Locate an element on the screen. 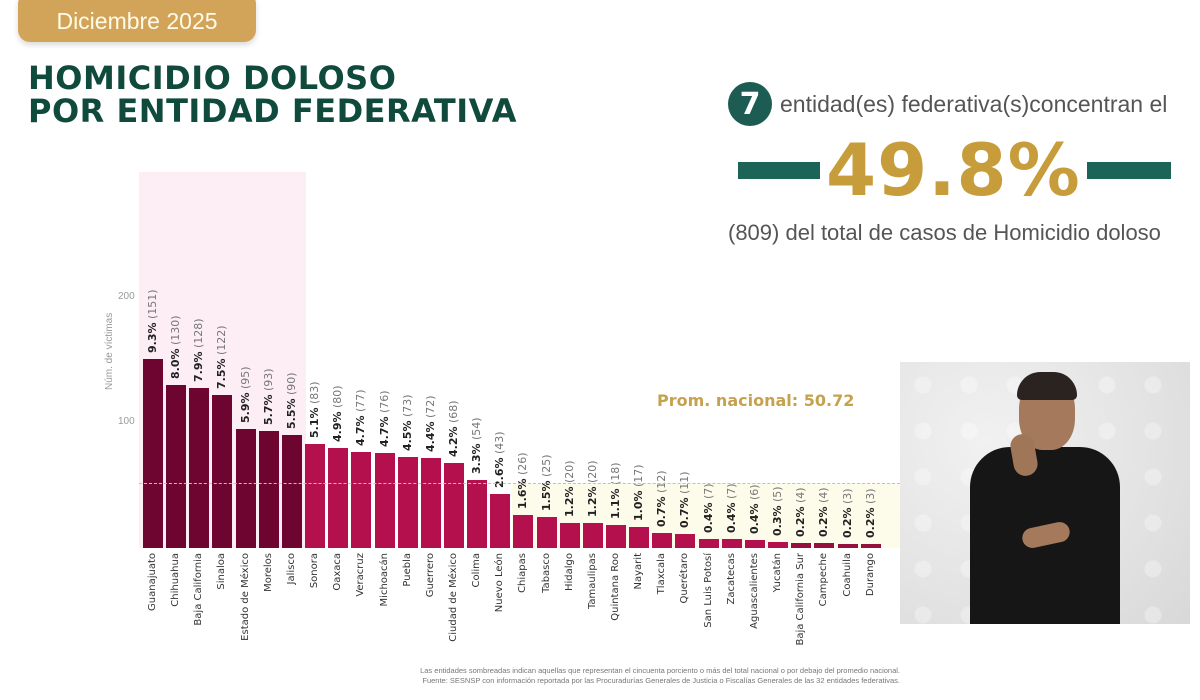 The width and height of the screenshot is (1200, 700). bar-value-label: 1.1% (18) is located at coordinates (615, 491).